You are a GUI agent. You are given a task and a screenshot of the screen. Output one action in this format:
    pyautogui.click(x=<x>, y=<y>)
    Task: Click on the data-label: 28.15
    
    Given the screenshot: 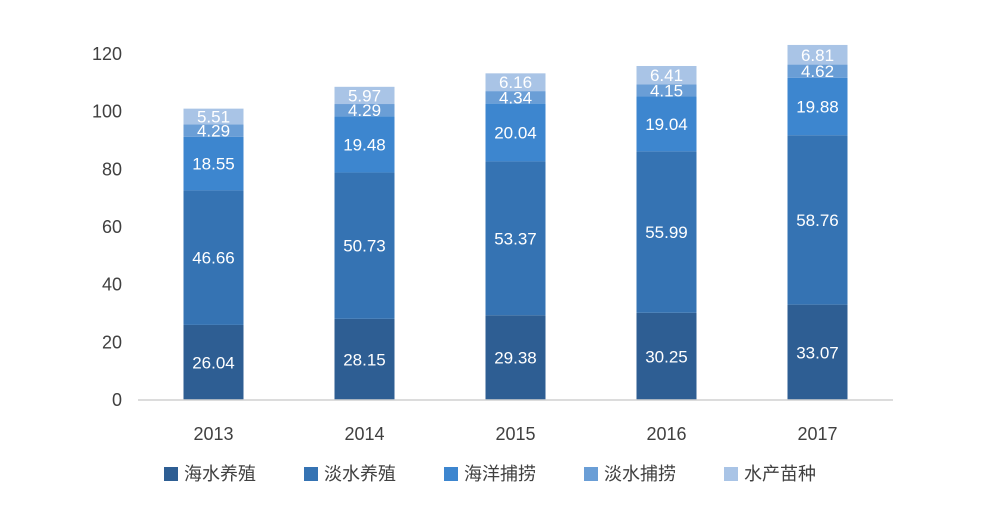 What is the action you would take?
    pyautogui.click(x=364, y=359)
    